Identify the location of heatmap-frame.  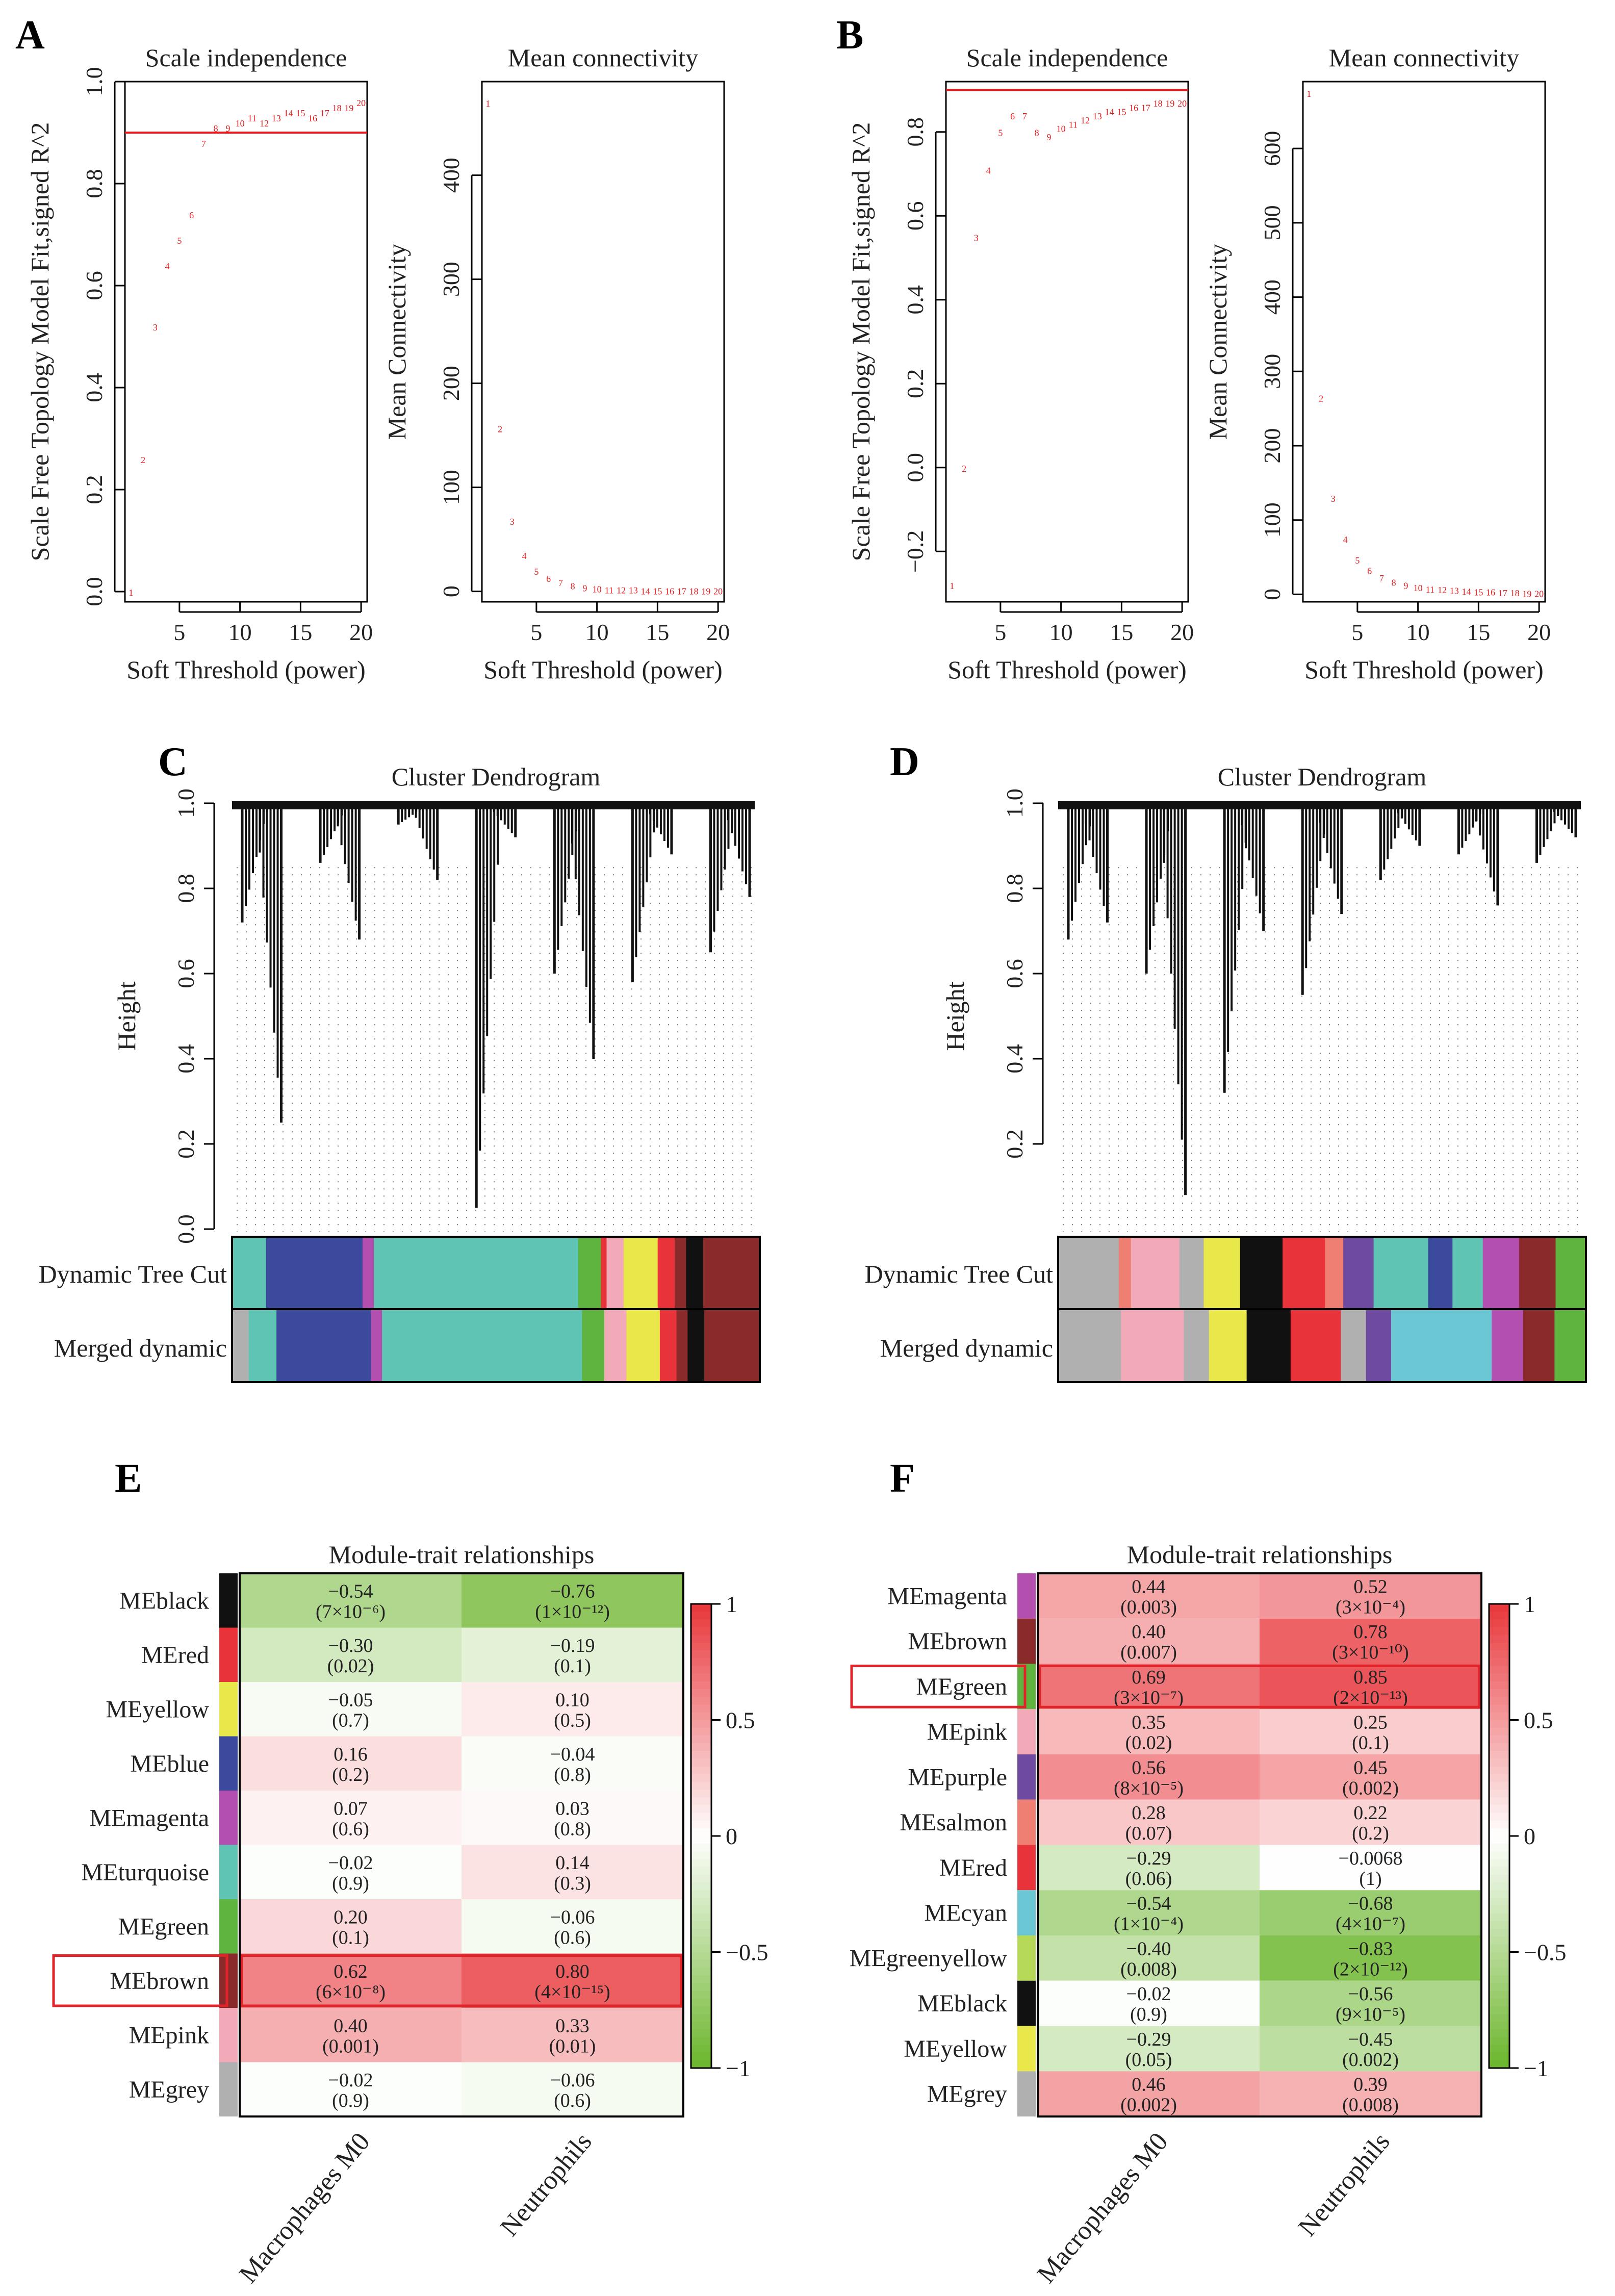
(1259, 1845).